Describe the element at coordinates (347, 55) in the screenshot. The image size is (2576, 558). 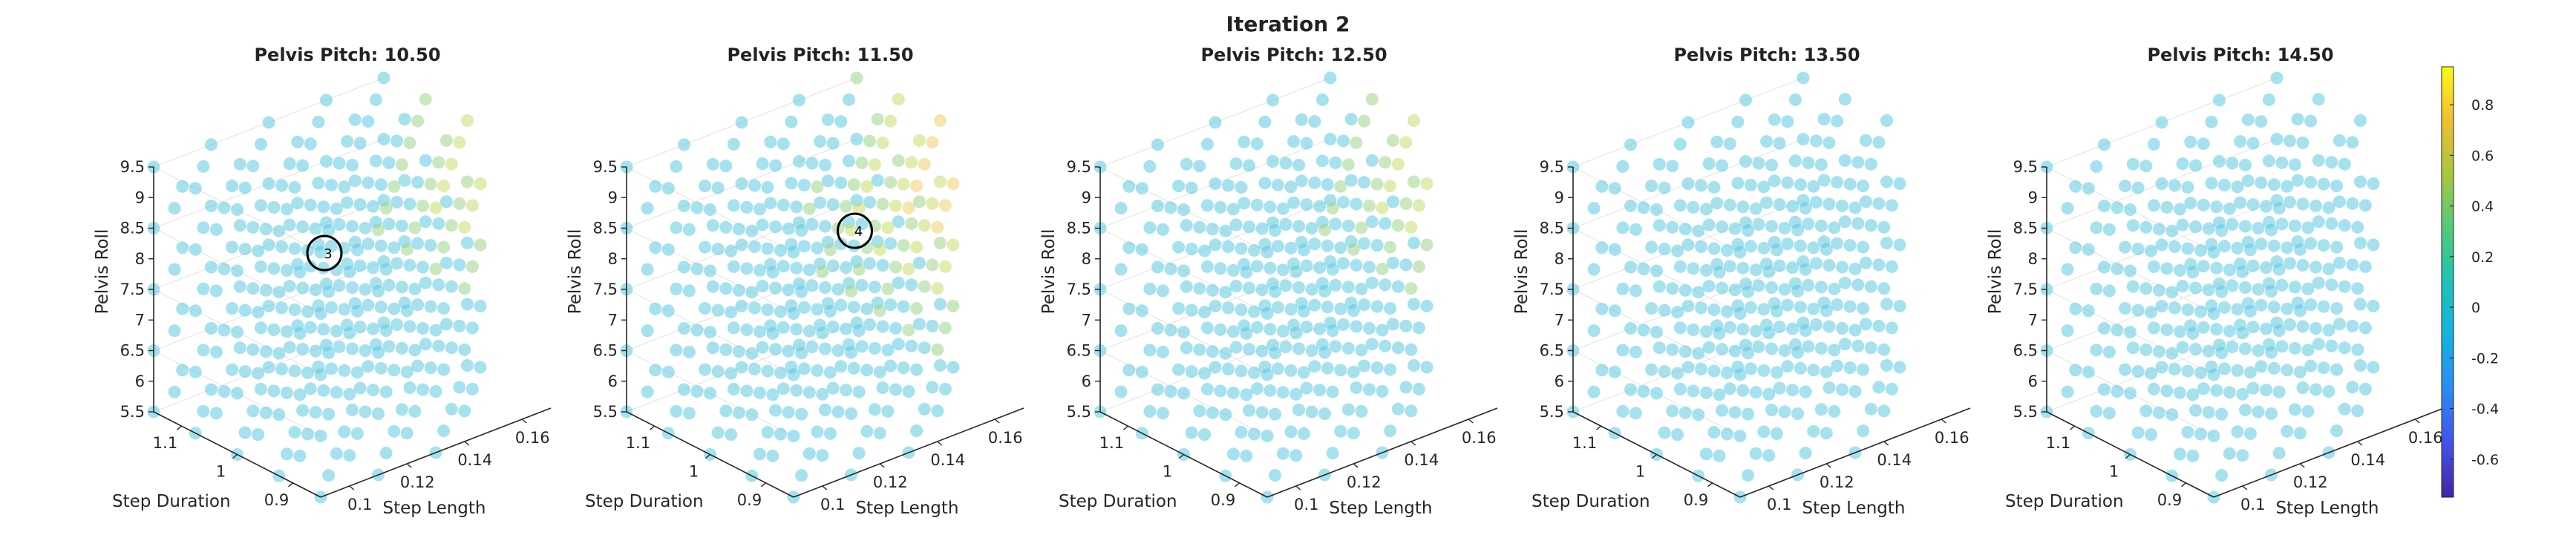
I see `panel-title: Pelvis Pitch: 10.50` at that location.